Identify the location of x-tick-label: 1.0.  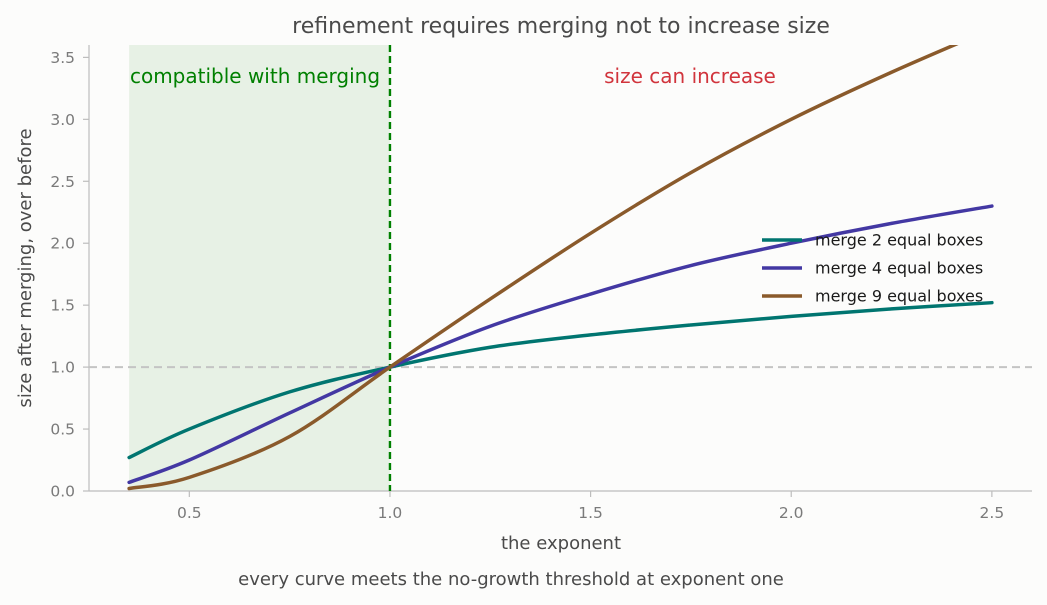
(390, 513).